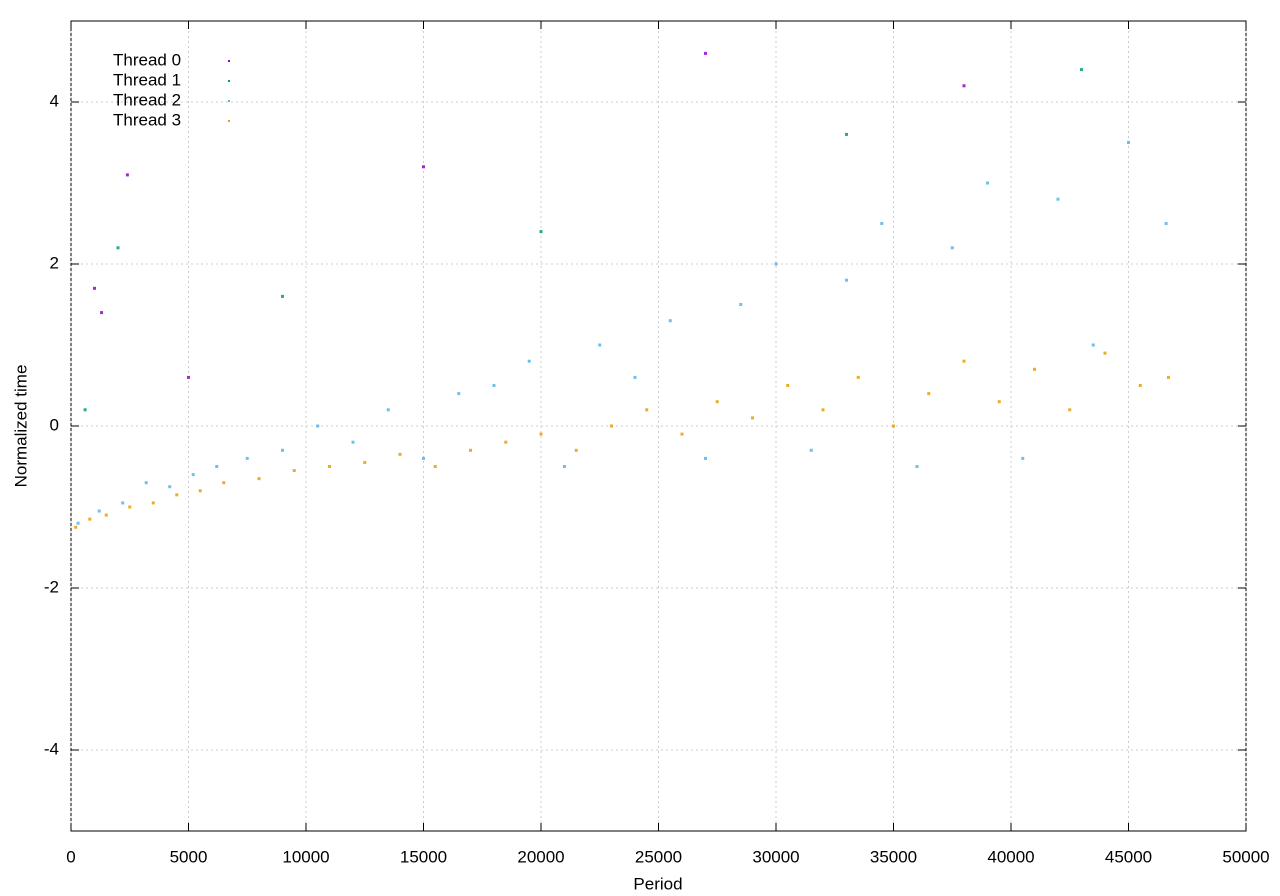 This screenshot has width=1280, height=896. Describe the element at coordinates (657, 883) in the screenshot. I see `x-axis-label: Period` at that location.